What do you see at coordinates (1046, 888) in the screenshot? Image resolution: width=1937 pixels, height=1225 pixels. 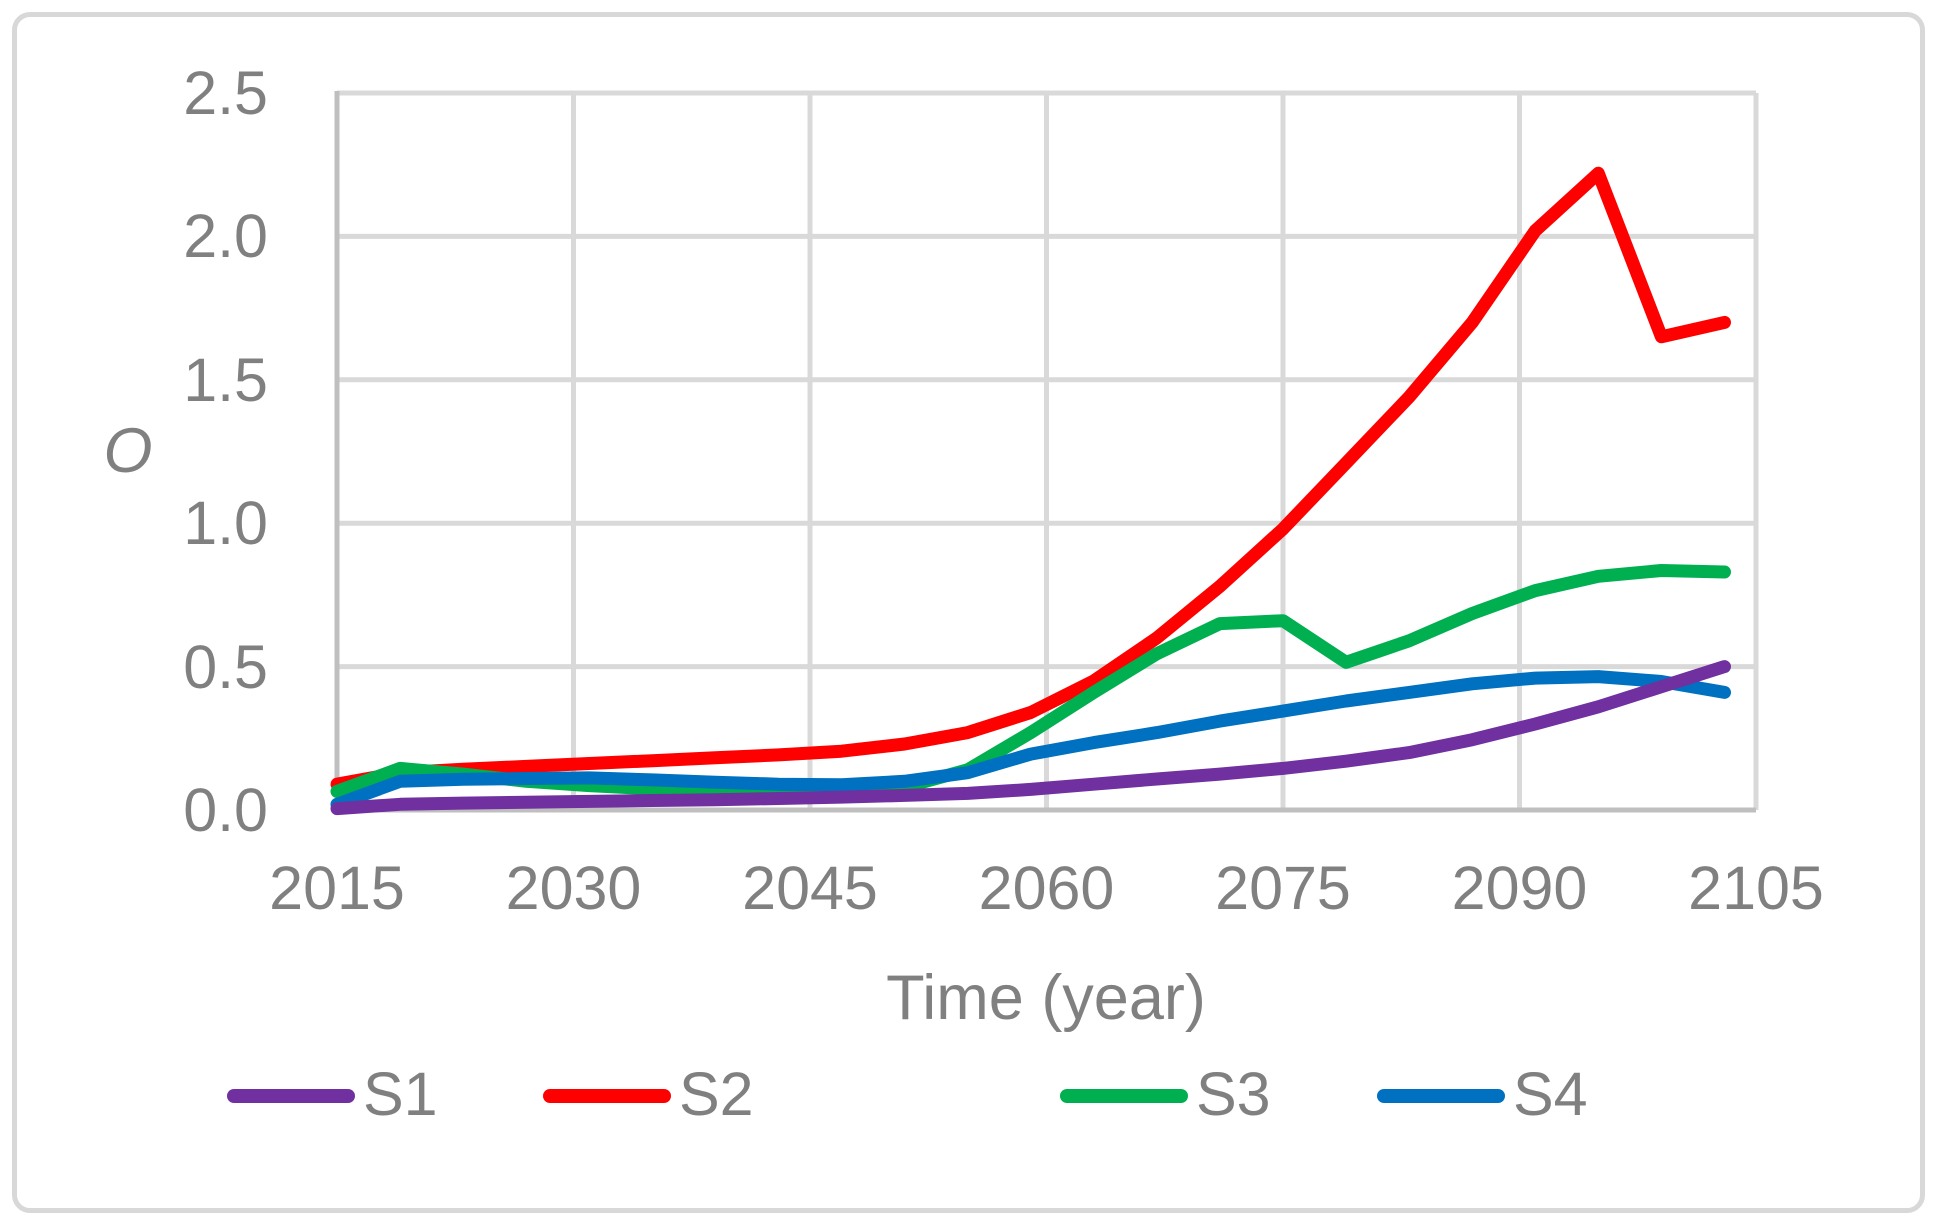 I see `x-tick-label: 2060` at bounding box center [1046, 888].